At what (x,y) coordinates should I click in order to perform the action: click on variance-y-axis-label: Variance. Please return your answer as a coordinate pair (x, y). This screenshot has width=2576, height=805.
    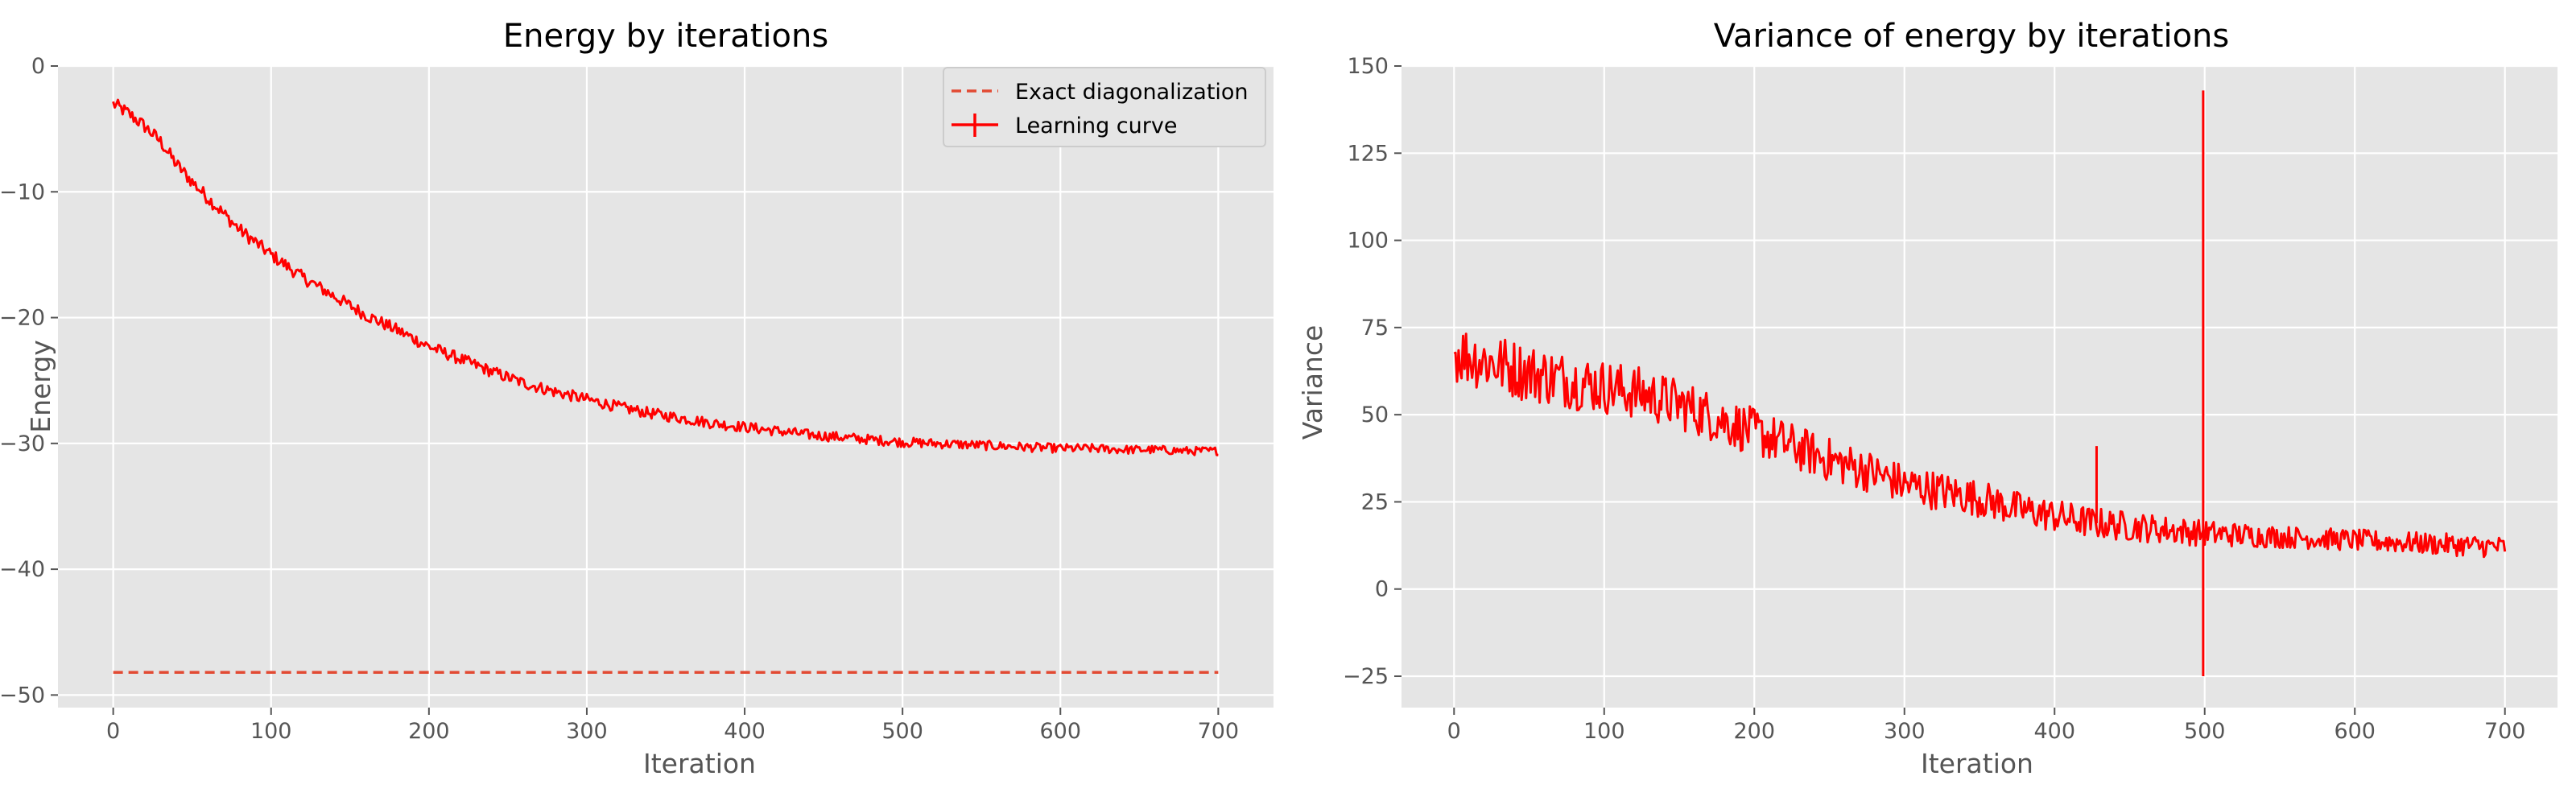
    Looking at the image, I should click on (1312, 382).